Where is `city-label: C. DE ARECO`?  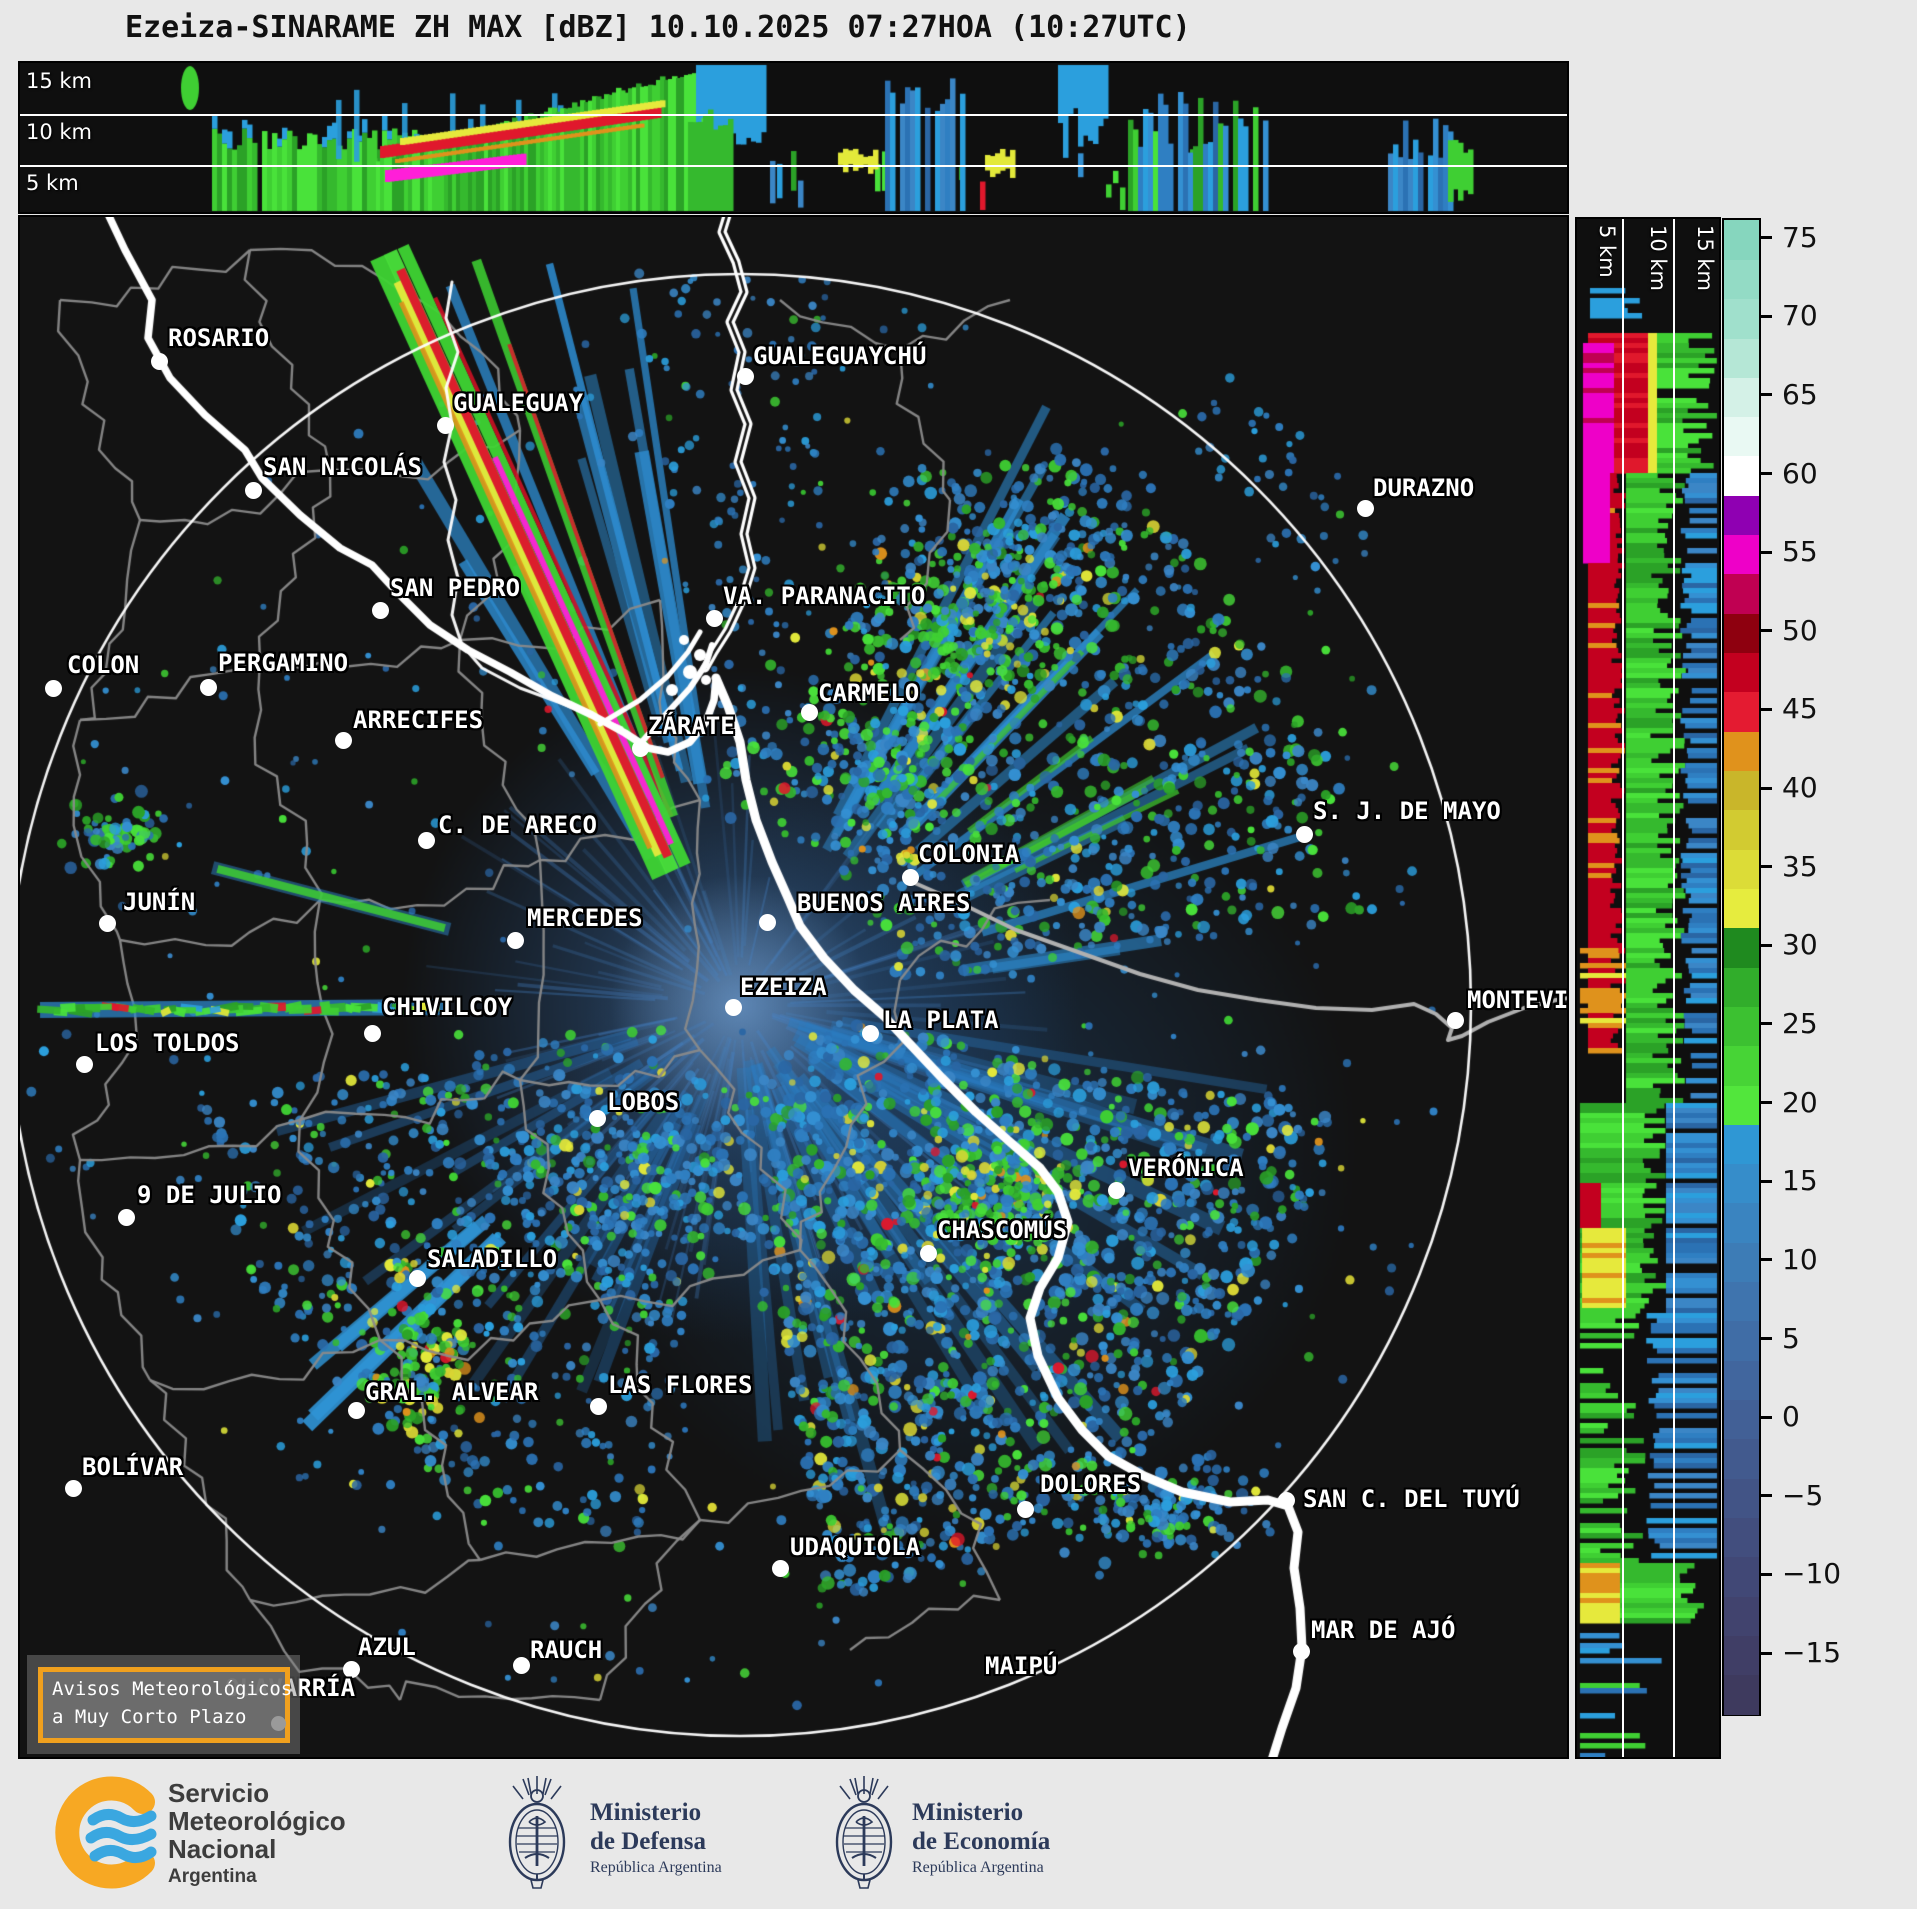 city-label: C. DE ARECO is located at coordinates (517, 825).